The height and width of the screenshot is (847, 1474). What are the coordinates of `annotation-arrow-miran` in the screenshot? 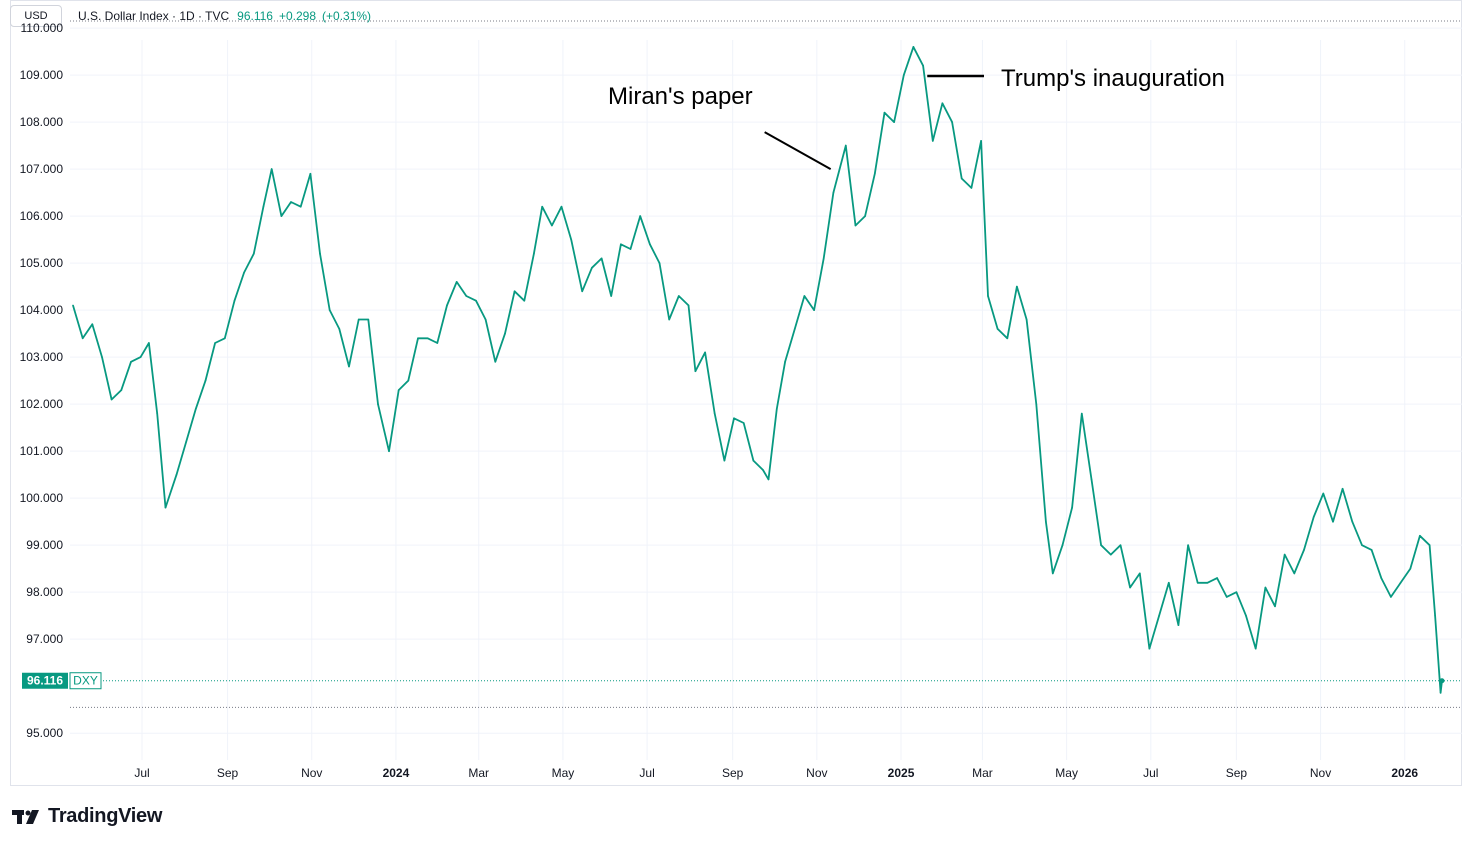 It's located at (798, 150).